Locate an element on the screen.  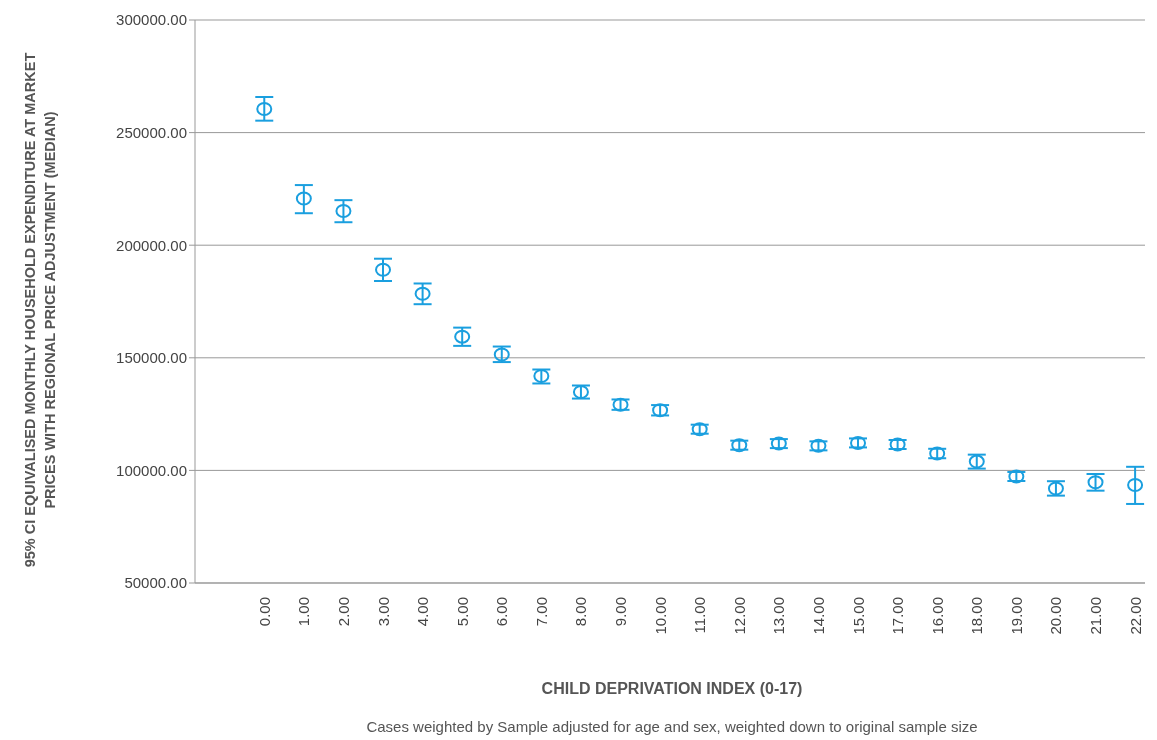
x-tick-label: 10.00 is located at coordinates (660, 616).